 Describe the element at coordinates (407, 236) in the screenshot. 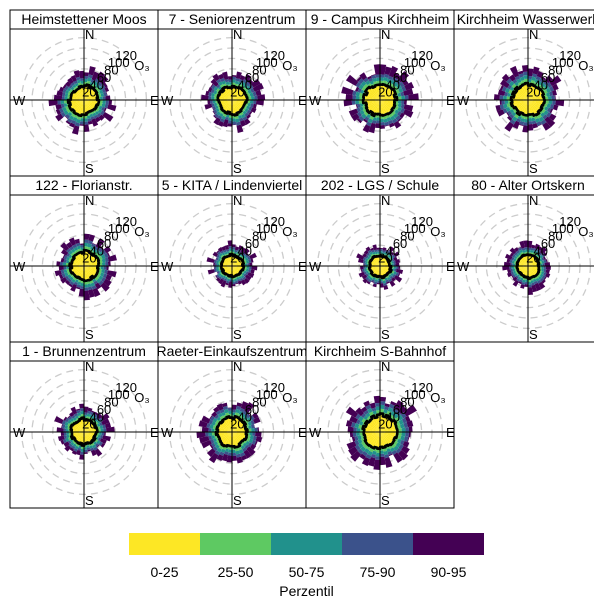

I see `ring-label: 80` at that location.